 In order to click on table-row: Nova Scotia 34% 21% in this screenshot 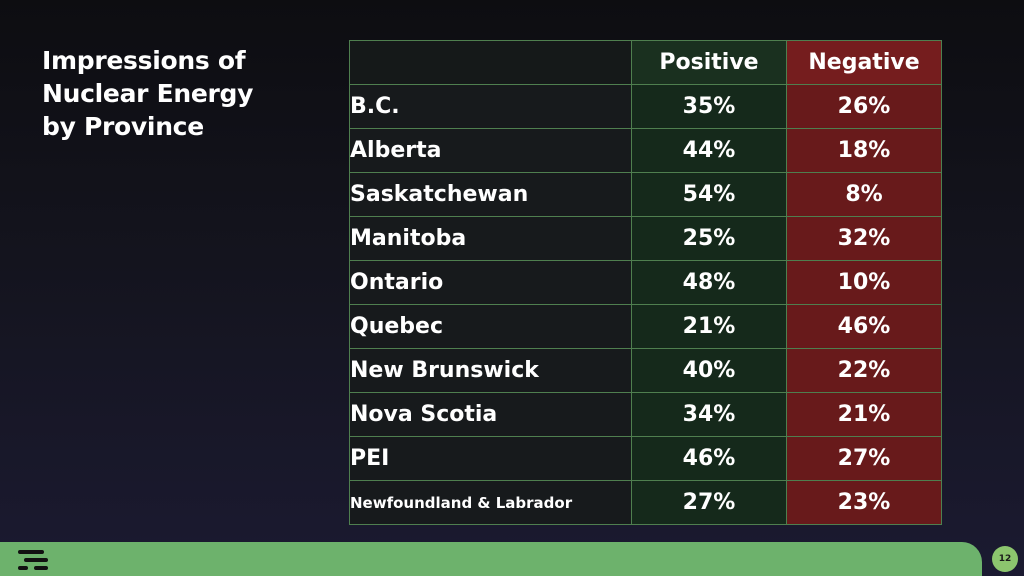, I will do `click(645, 414)`.